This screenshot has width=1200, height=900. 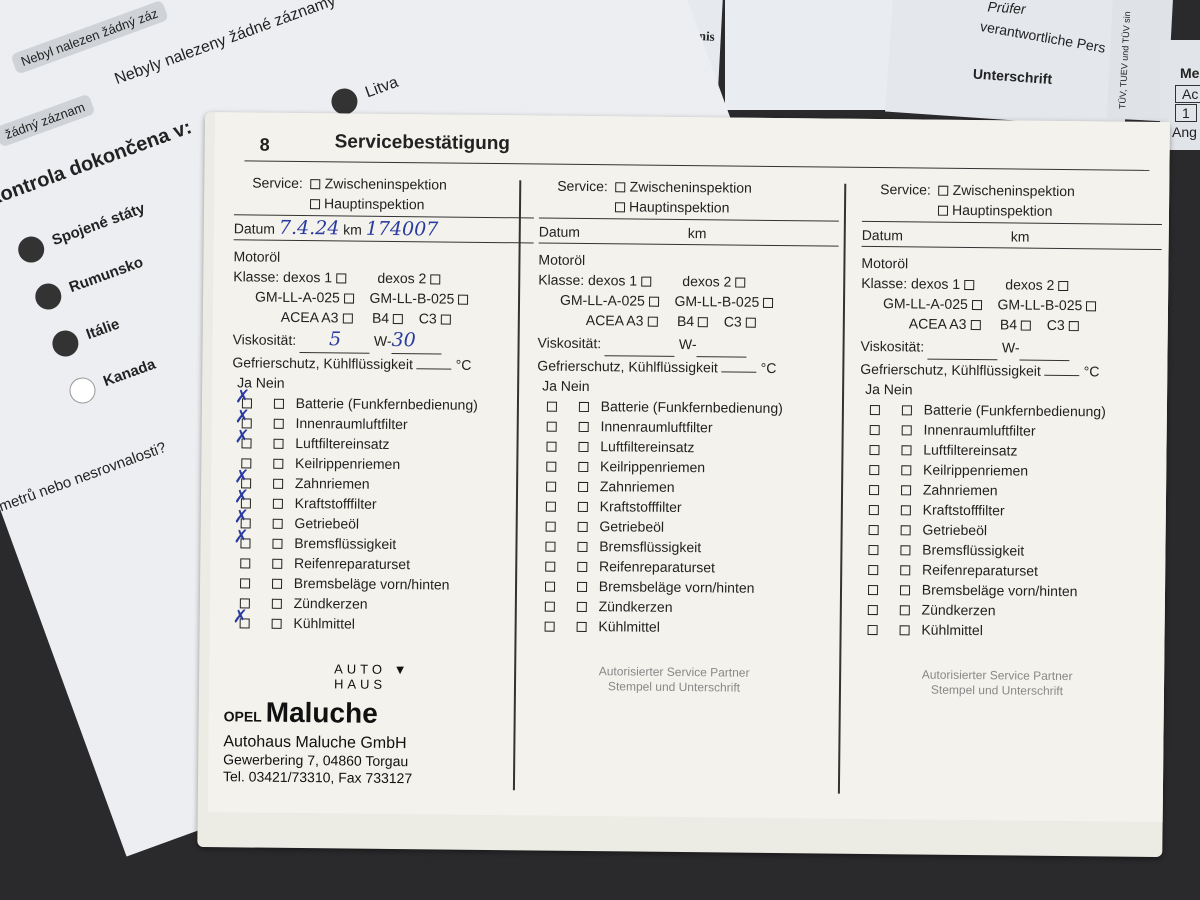 What do you see at coordinates (935, 283) in the screenshot?
I see `dexos1-label: dexos 1` at bounding box center [935, 283].